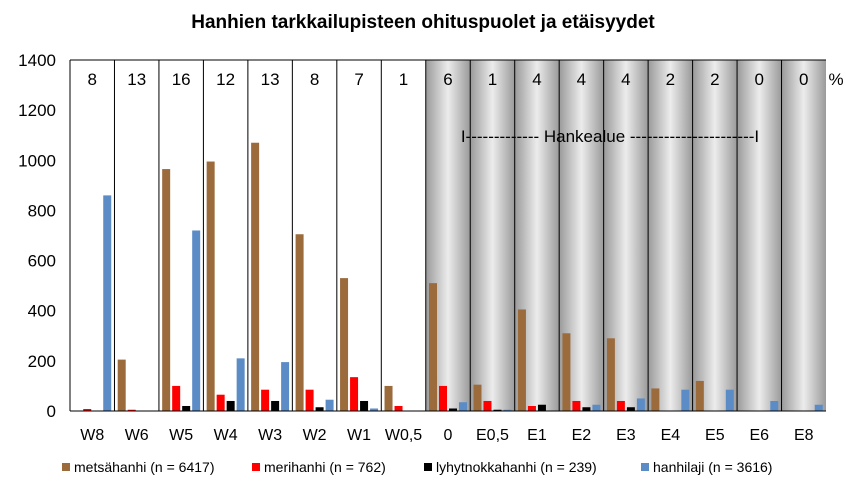 Image resolution: width=846 pixels, height=494 pixels. Describe the element at coordinates (144, 467) in the screenshot. I see `legend-label-0: metsähanhi (n = 6417)` at that location.